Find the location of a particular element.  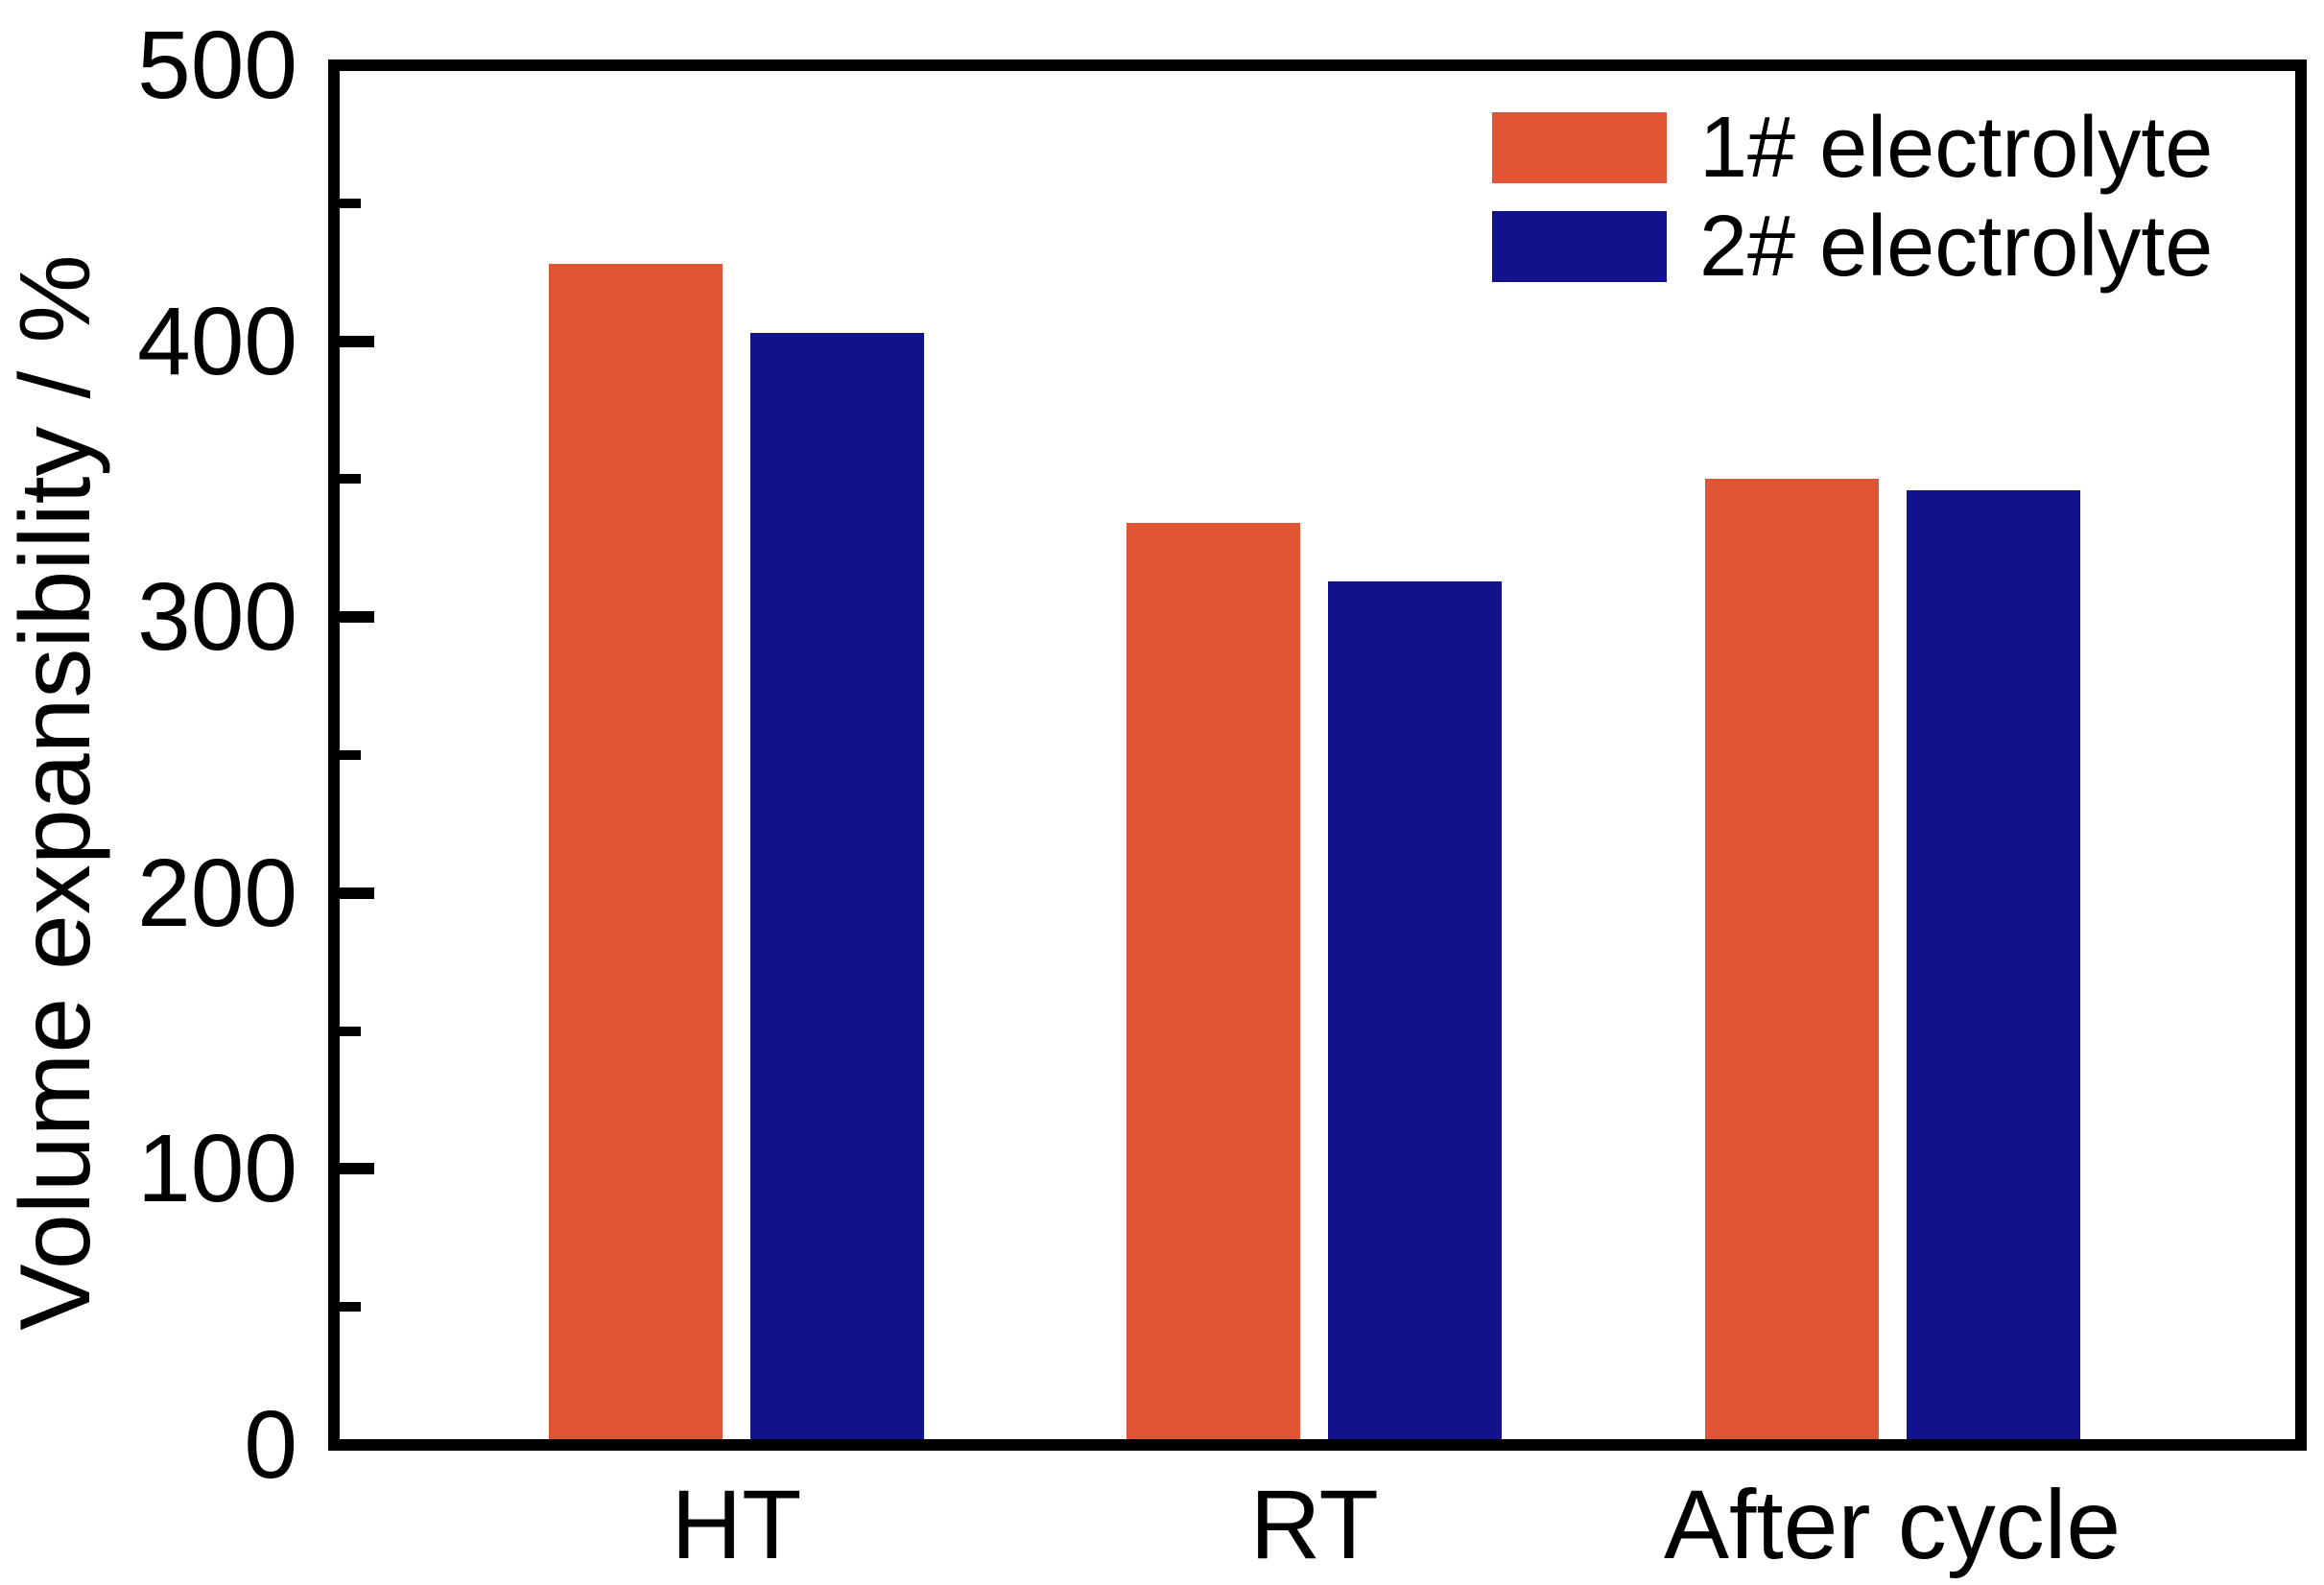

bar-2-electrolyte-rt is located at coordinates (1416, 1009).